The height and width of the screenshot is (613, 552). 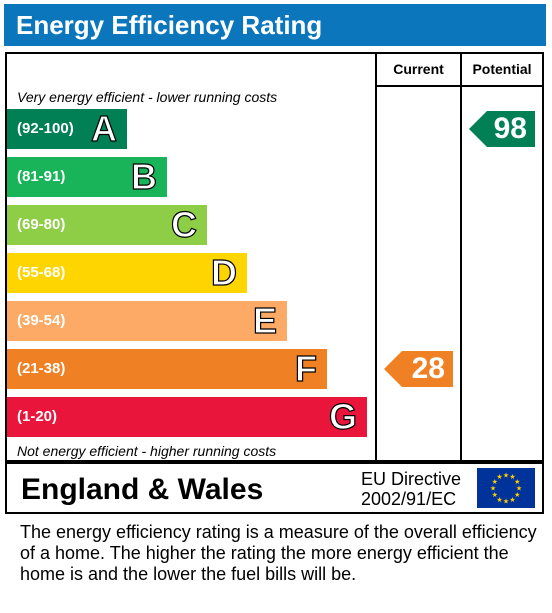 I want to click on title-bar: Energy Efficiency Rating, so click(x=275, y=25).